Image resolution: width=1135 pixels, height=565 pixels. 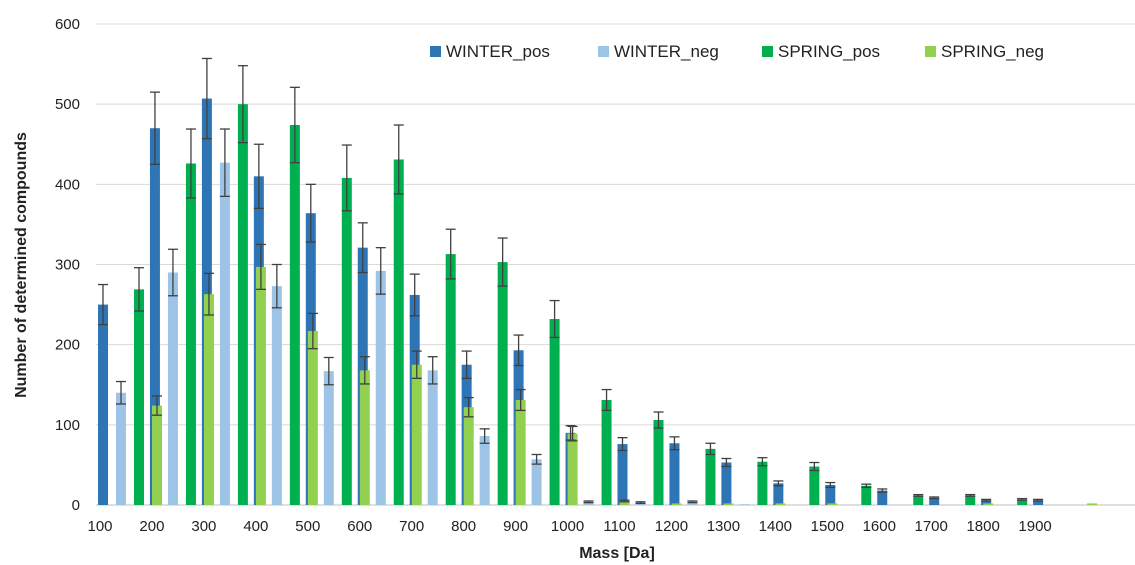 I want to click on y-tick-label: 500, so click(x=67, y=104).